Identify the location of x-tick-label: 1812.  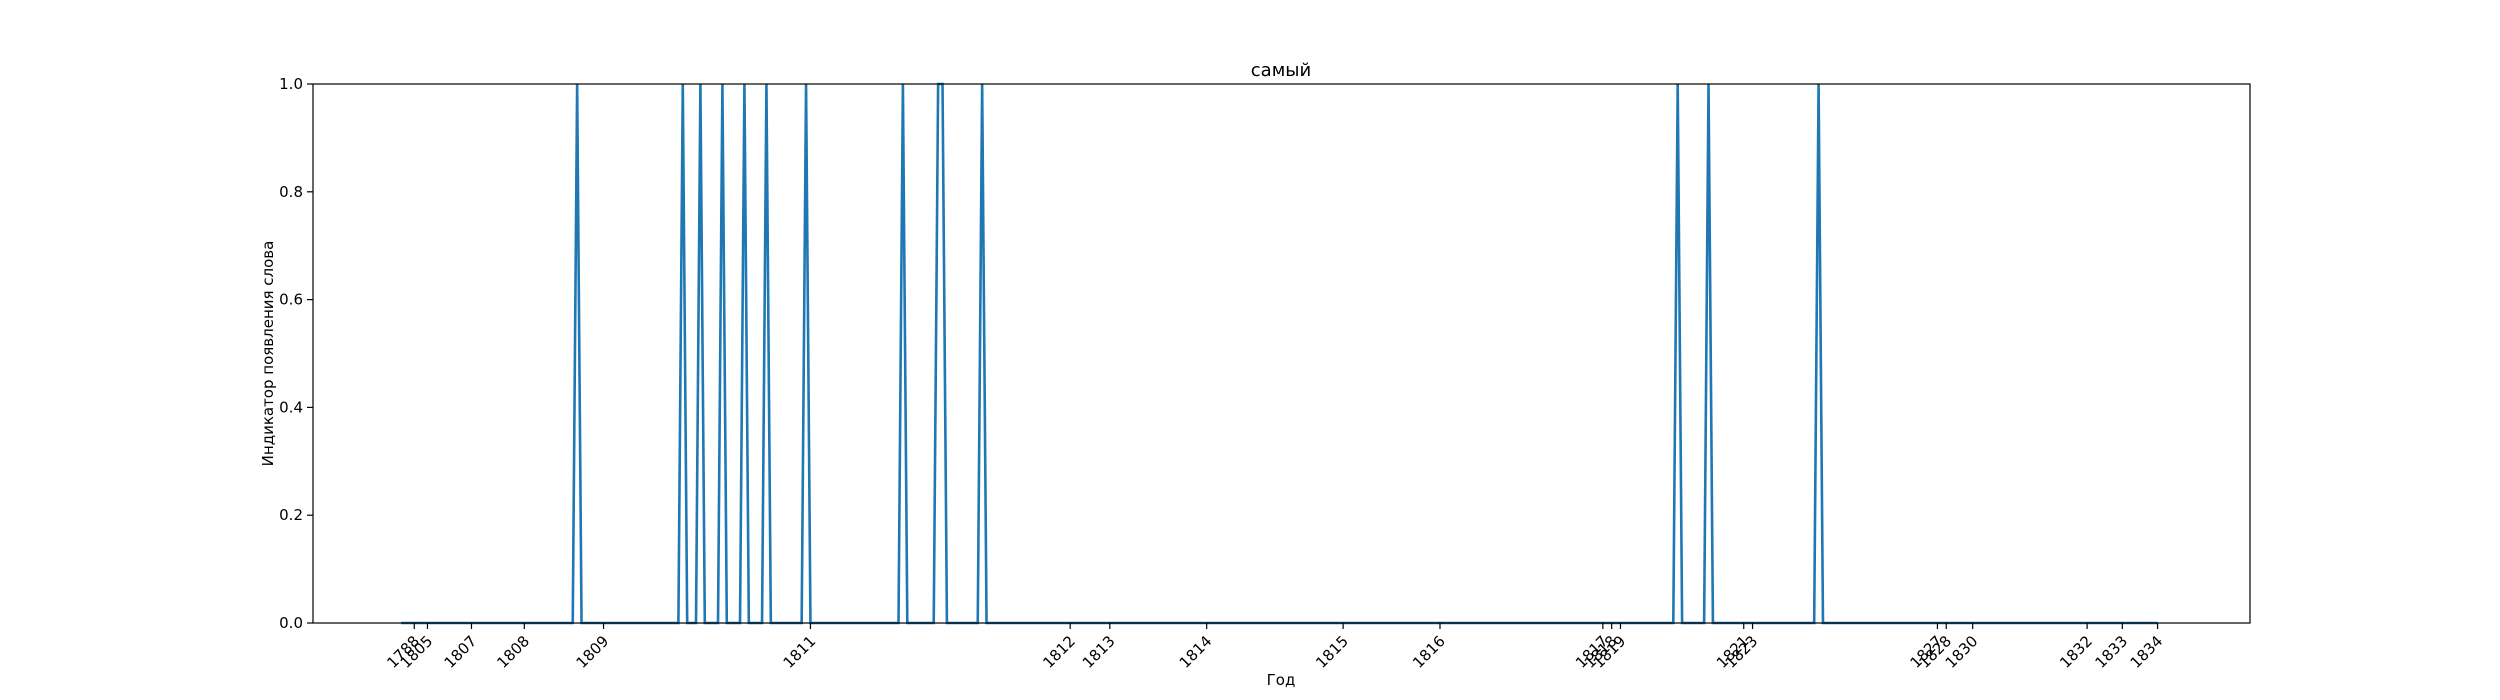
(1059, 652).